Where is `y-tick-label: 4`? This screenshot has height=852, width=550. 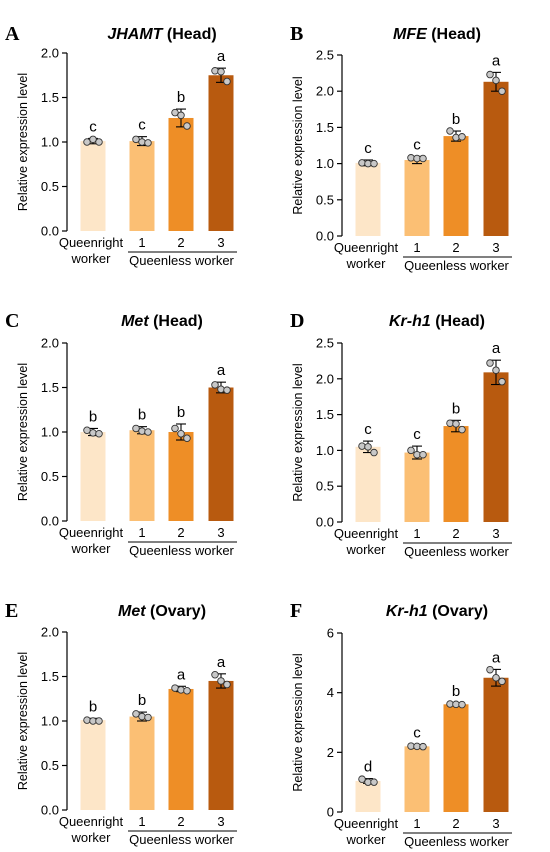
y-tick-label: 4 is located at coordinates (330, 692).